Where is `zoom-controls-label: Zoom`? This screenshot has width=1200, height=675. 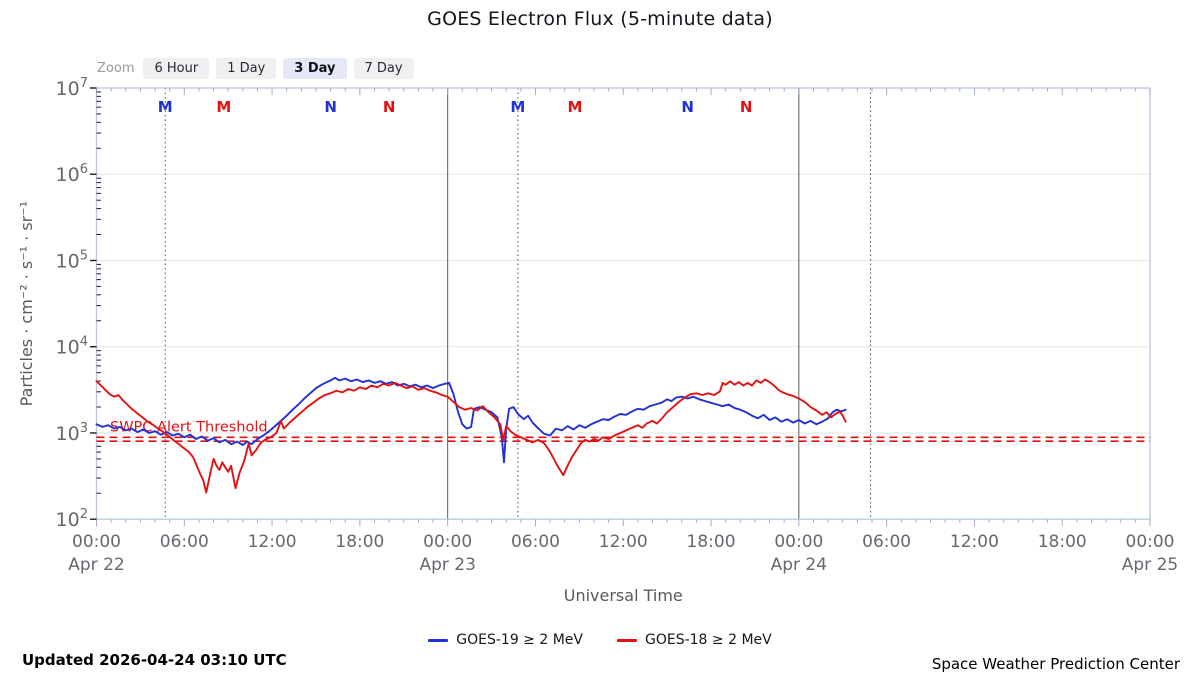 zoom-controls-label: Zoom is located at coordinates (116, 68).